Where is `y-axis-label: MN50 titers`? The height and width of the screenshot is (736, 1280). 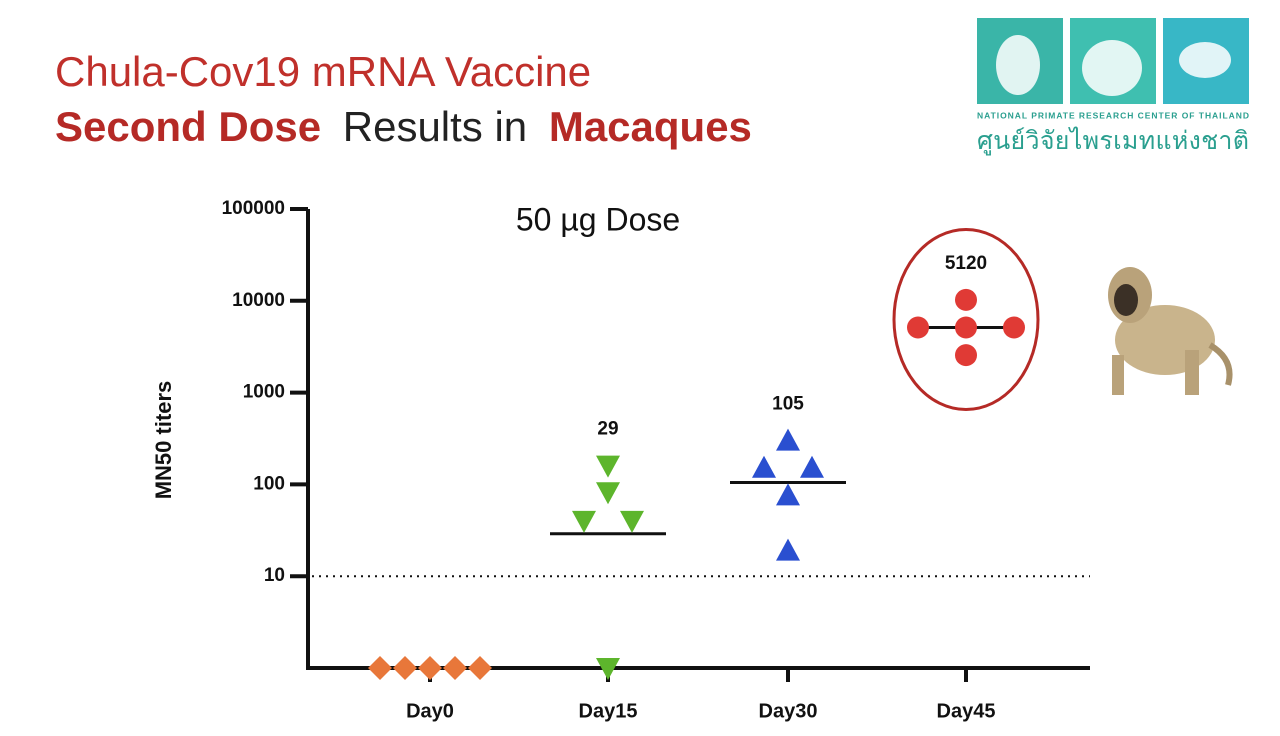
y-axis-label: MN50 titers is located at coordinates (163, 440).